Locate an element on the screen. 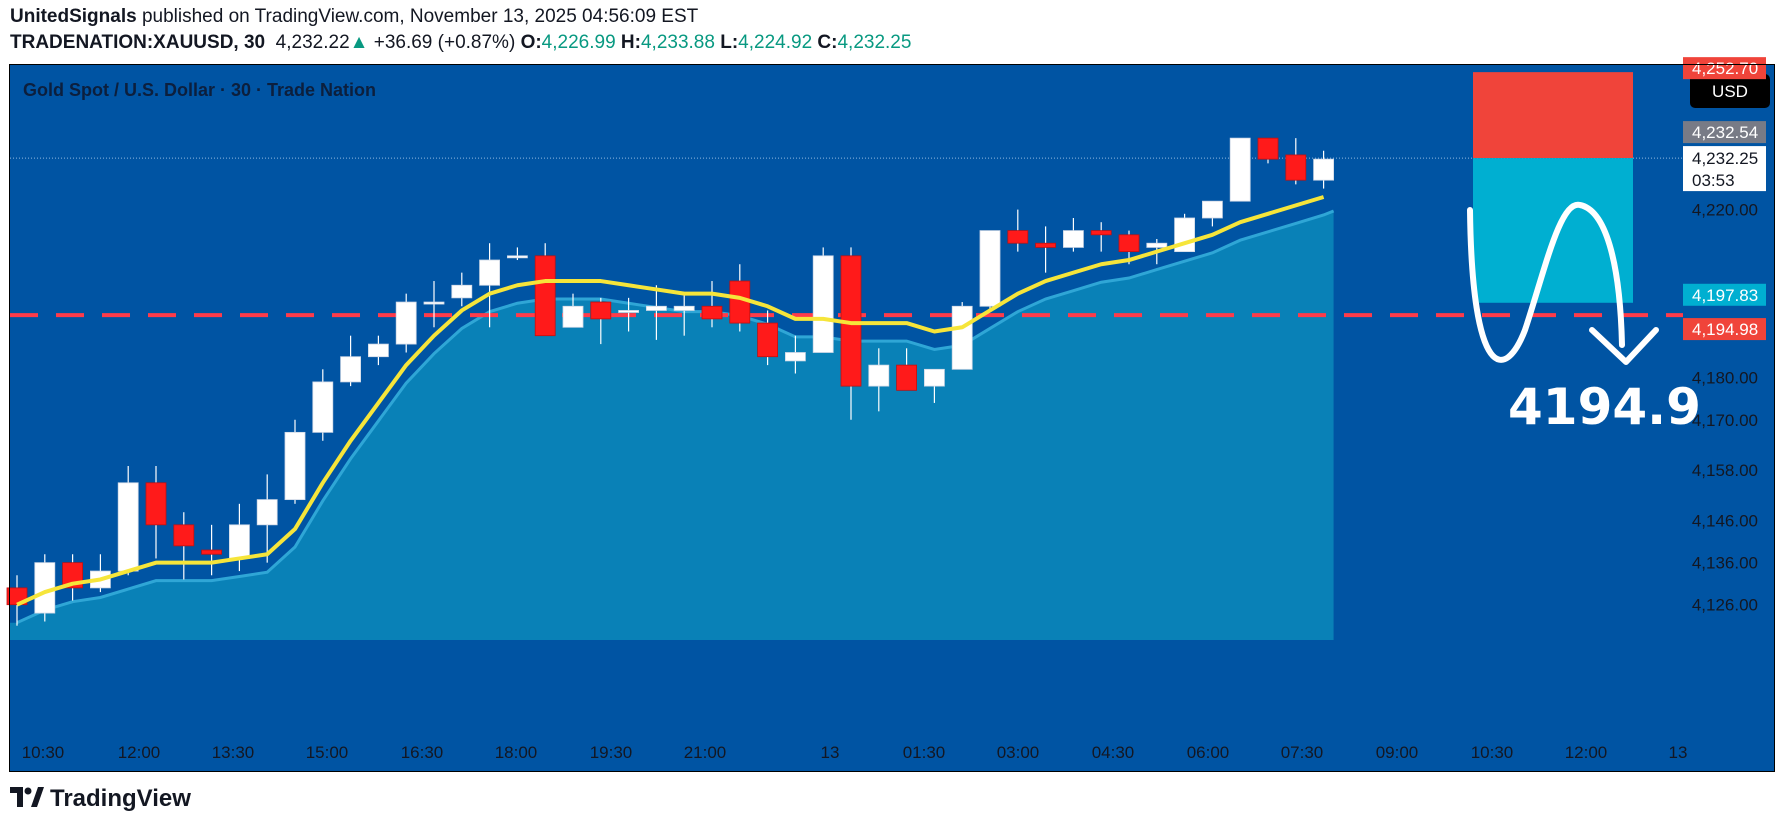  usd-button is located at coordinates (1730, 91).